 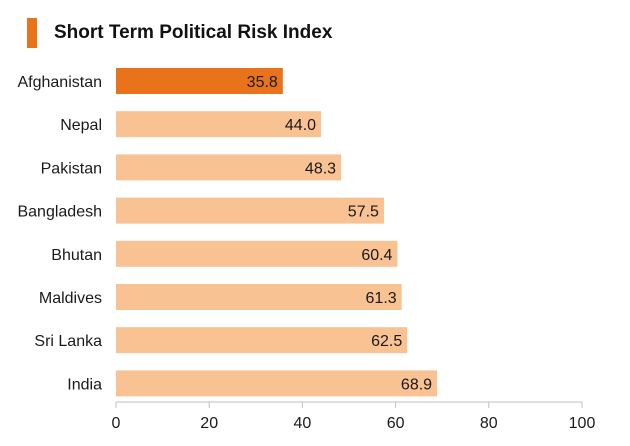 What do you see at coordinates (320, 168) in the screenshot?
I see `value-label-pakistan: 48.3` at bounding box center [320, 168].